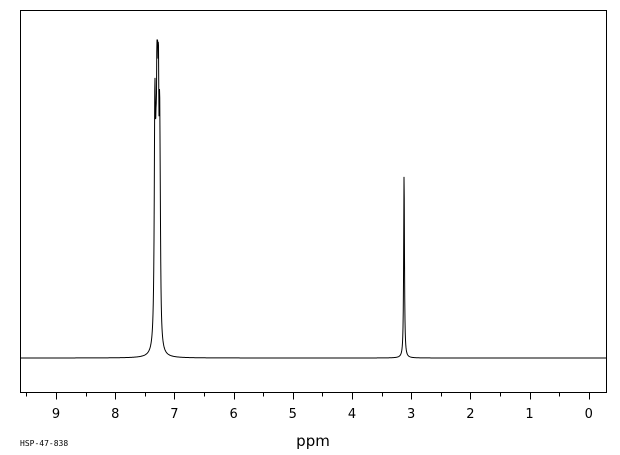 The image size is (620, 455). What do you see at coordinates (352, 414) in the screenshot?
I see `tick-label-4: 4` at bounding box center [352, 414].